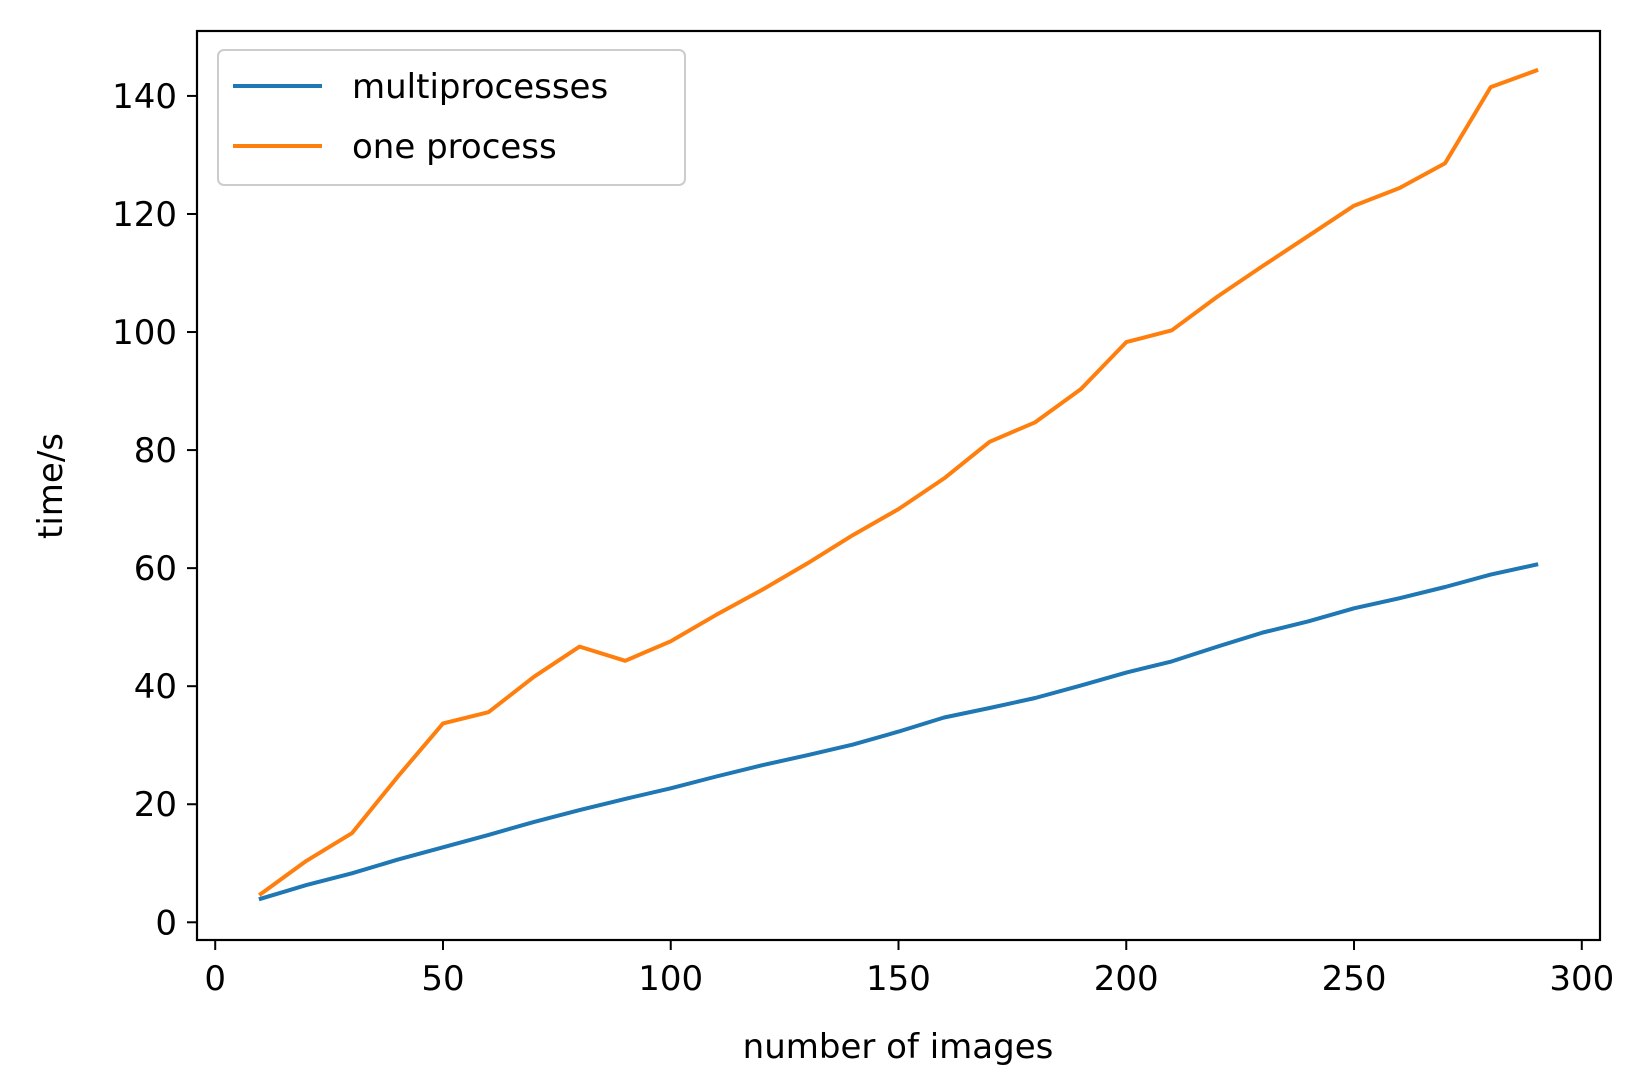 This screenshot has width=1642, height=1092. I want to click on x-axis-ticks: 0 50 100 150 200 250 300, so click(909, 969).